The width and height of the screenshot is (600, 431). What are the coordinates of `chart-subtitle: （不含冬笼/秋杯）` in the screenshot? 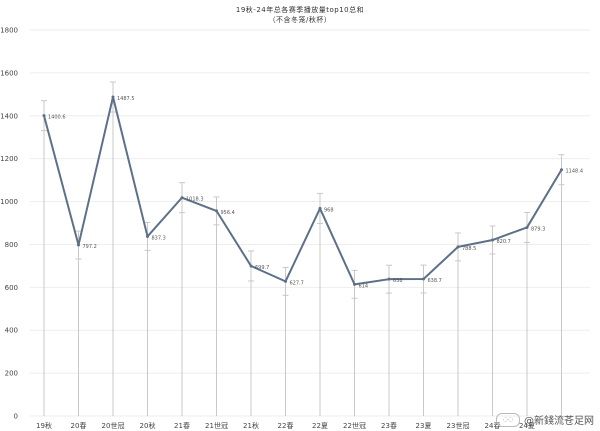 It's located at (300, 20).